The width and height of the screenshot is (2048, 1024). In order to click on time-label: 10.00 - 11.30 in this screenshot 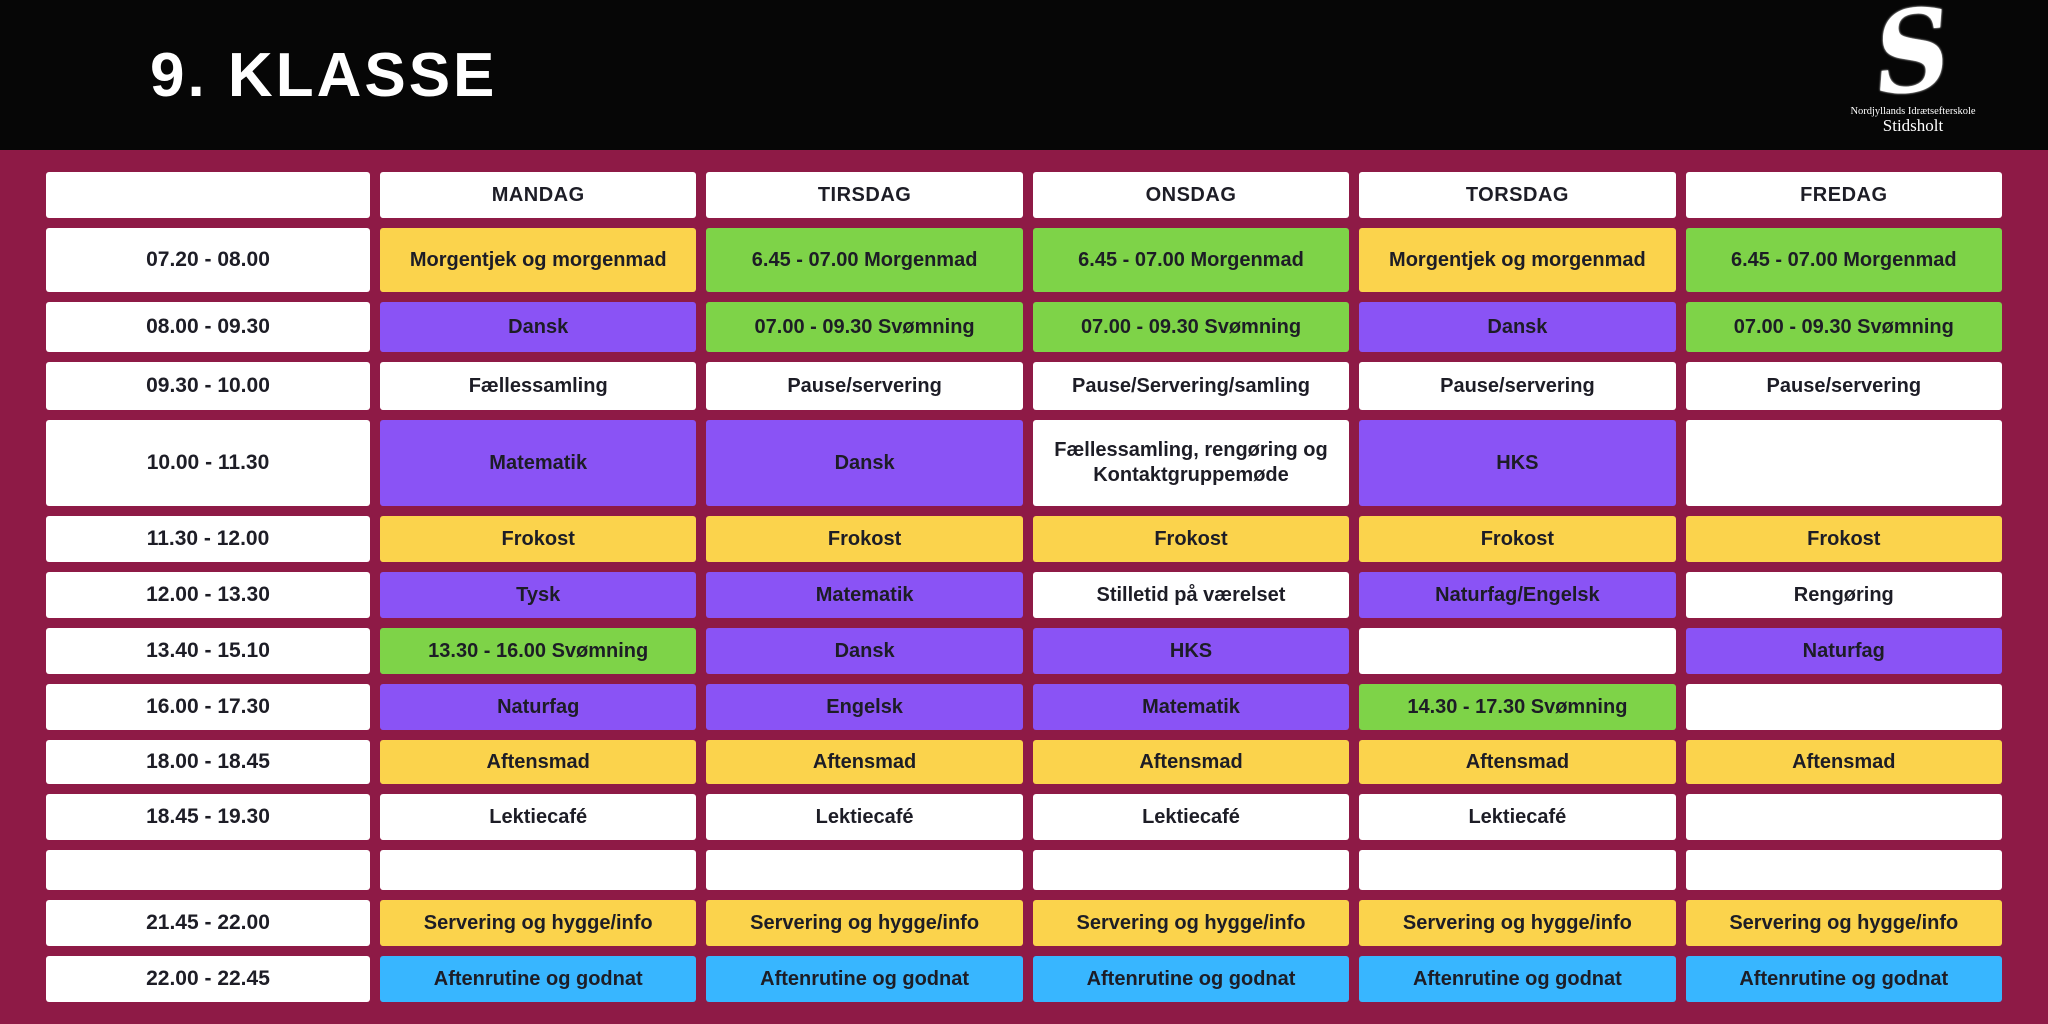, I will do `click(208, 463)`.